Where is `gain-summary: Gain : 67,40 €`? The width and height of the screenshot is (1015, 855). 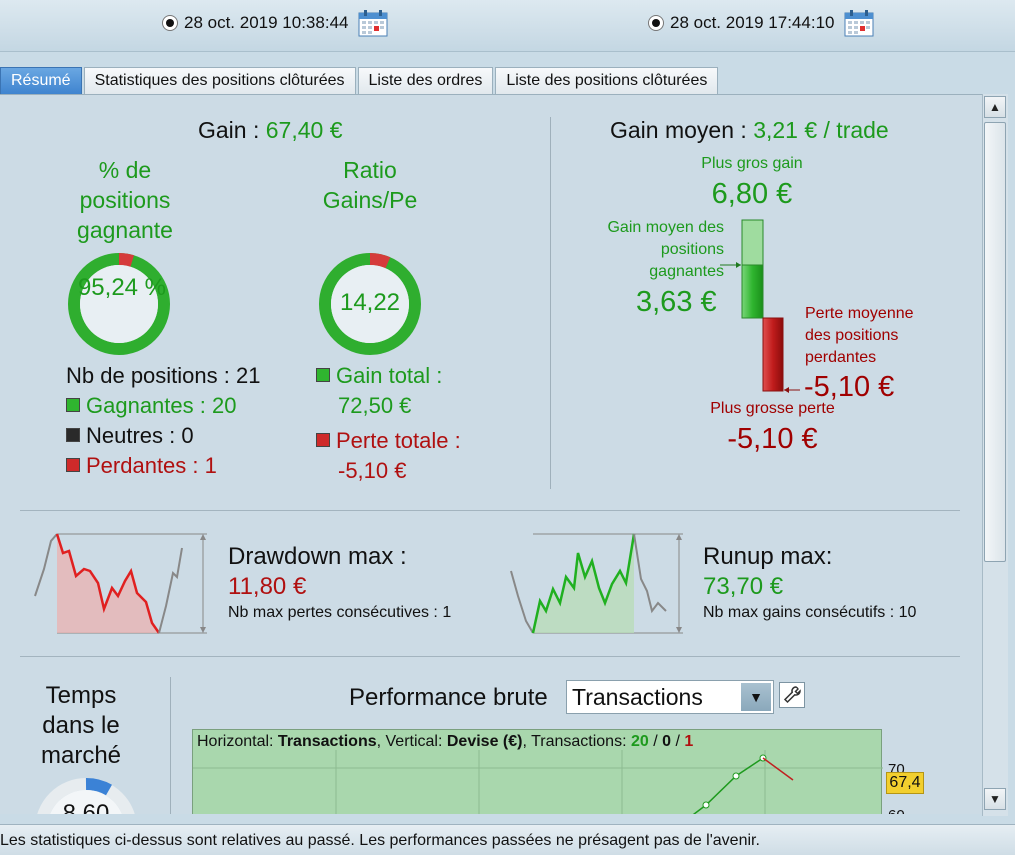 gain-summary: Gain : 67,40 € is located at coordinates (270, 130).